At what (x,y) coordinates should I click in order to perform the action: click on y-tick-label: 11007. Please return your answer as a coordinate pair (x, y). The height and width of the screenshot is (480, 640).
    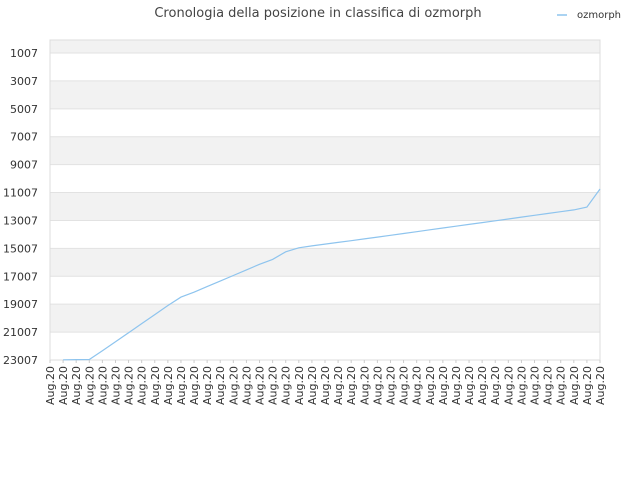
    Looking at the image, I should click on (20, 193).